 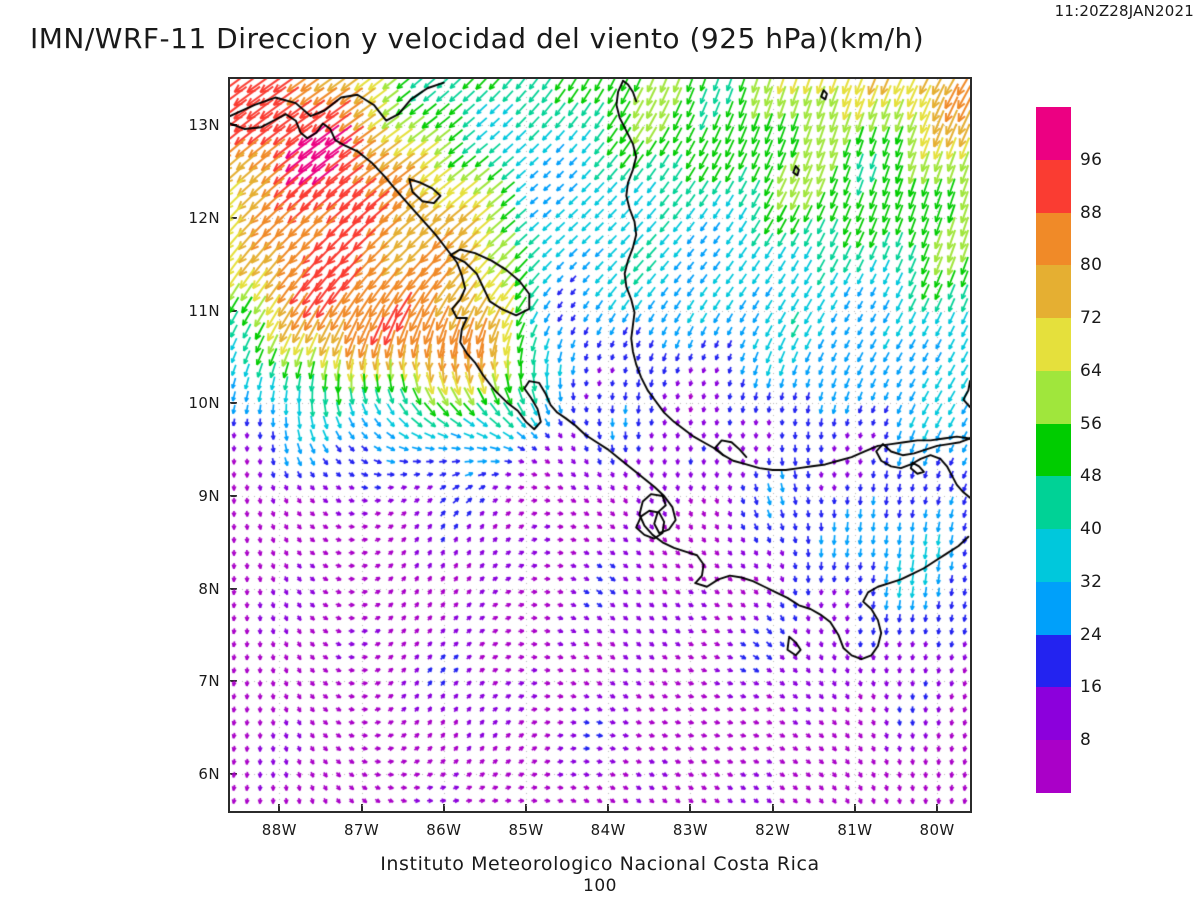 I want to click on y-axis-label-6N: 6N, so click(x=209, y=773).